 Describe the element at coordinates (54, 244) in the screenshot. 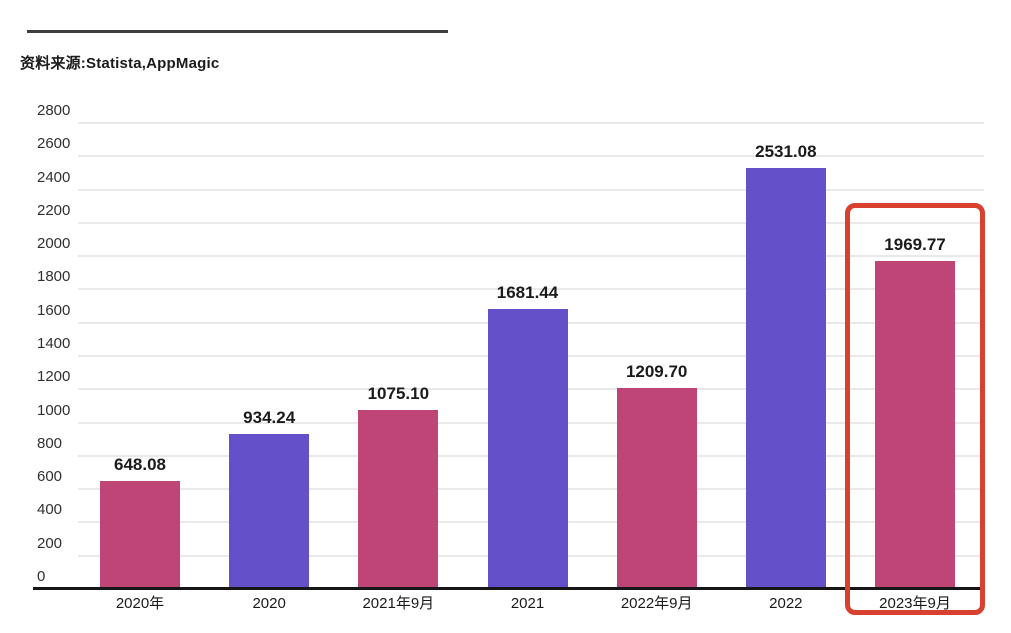

I see `y-axis-tick-label: 2000` at that location.